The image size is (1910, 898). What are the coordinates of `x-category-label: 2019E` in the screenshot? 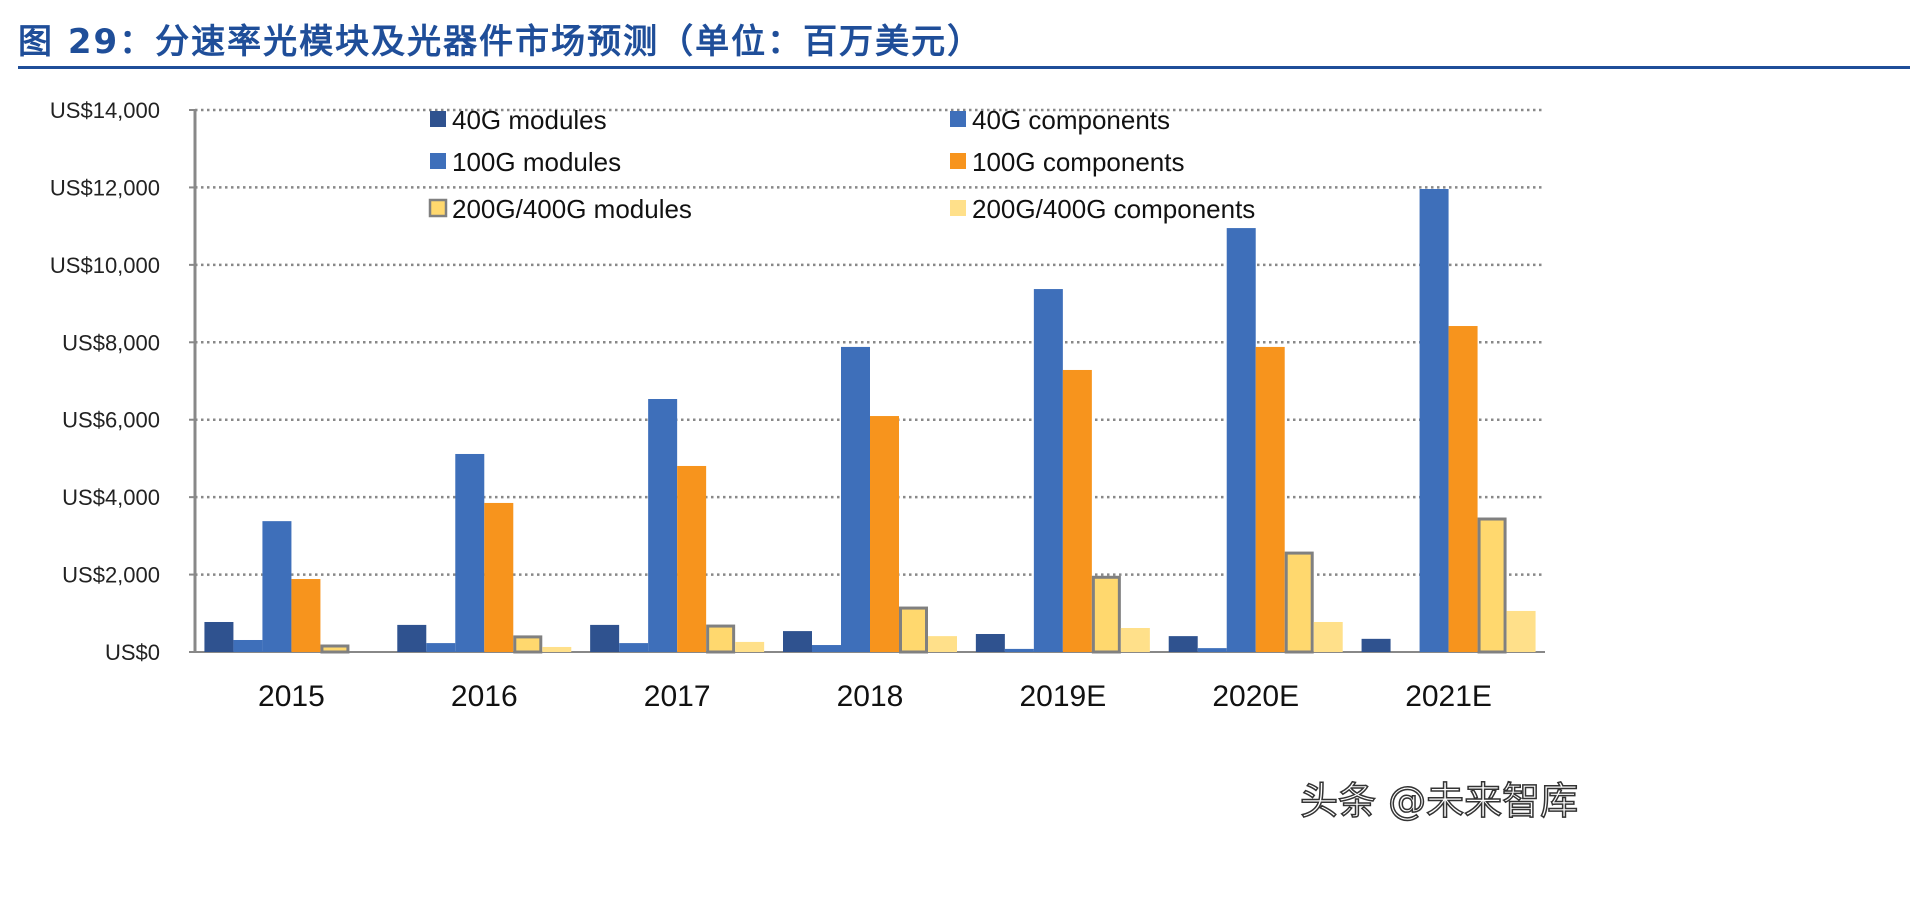 It's located at (1062, 696).